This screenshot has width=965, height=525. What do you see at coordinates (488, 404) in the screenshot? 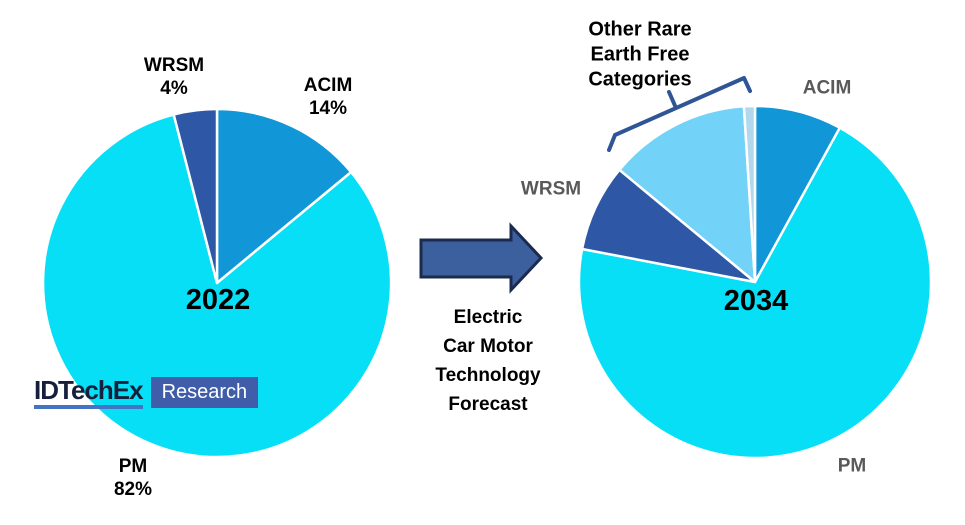
I see `forecast-caption-line-4: Forecast` at bounding box center [488, 404].